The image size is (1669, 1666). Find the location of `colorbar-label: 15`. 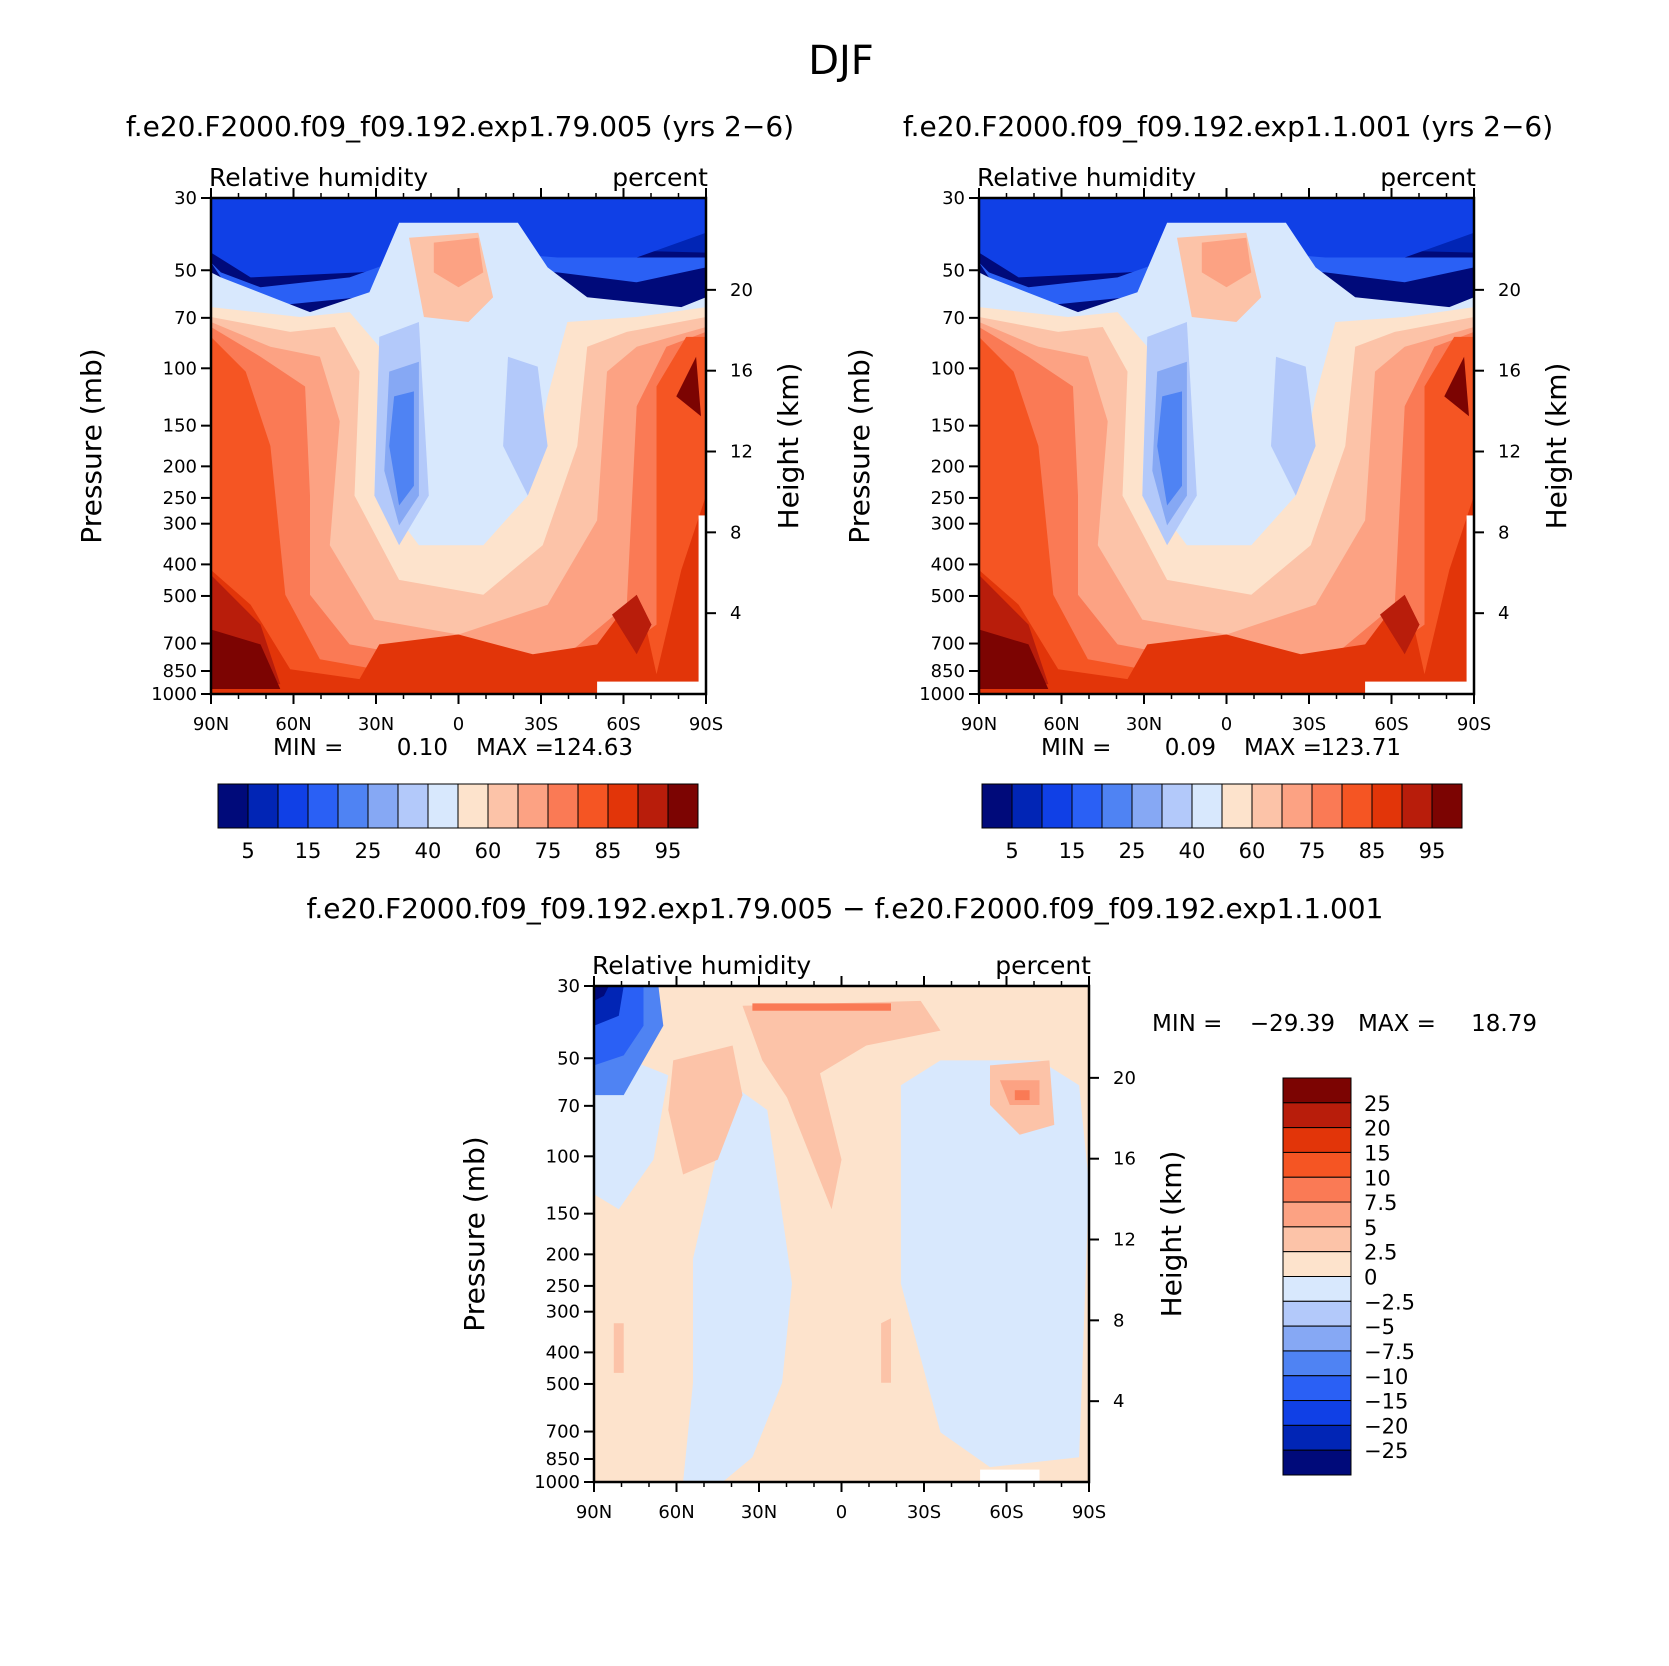

colorbar-label: 15 is located at coordinates (1377, 1153).